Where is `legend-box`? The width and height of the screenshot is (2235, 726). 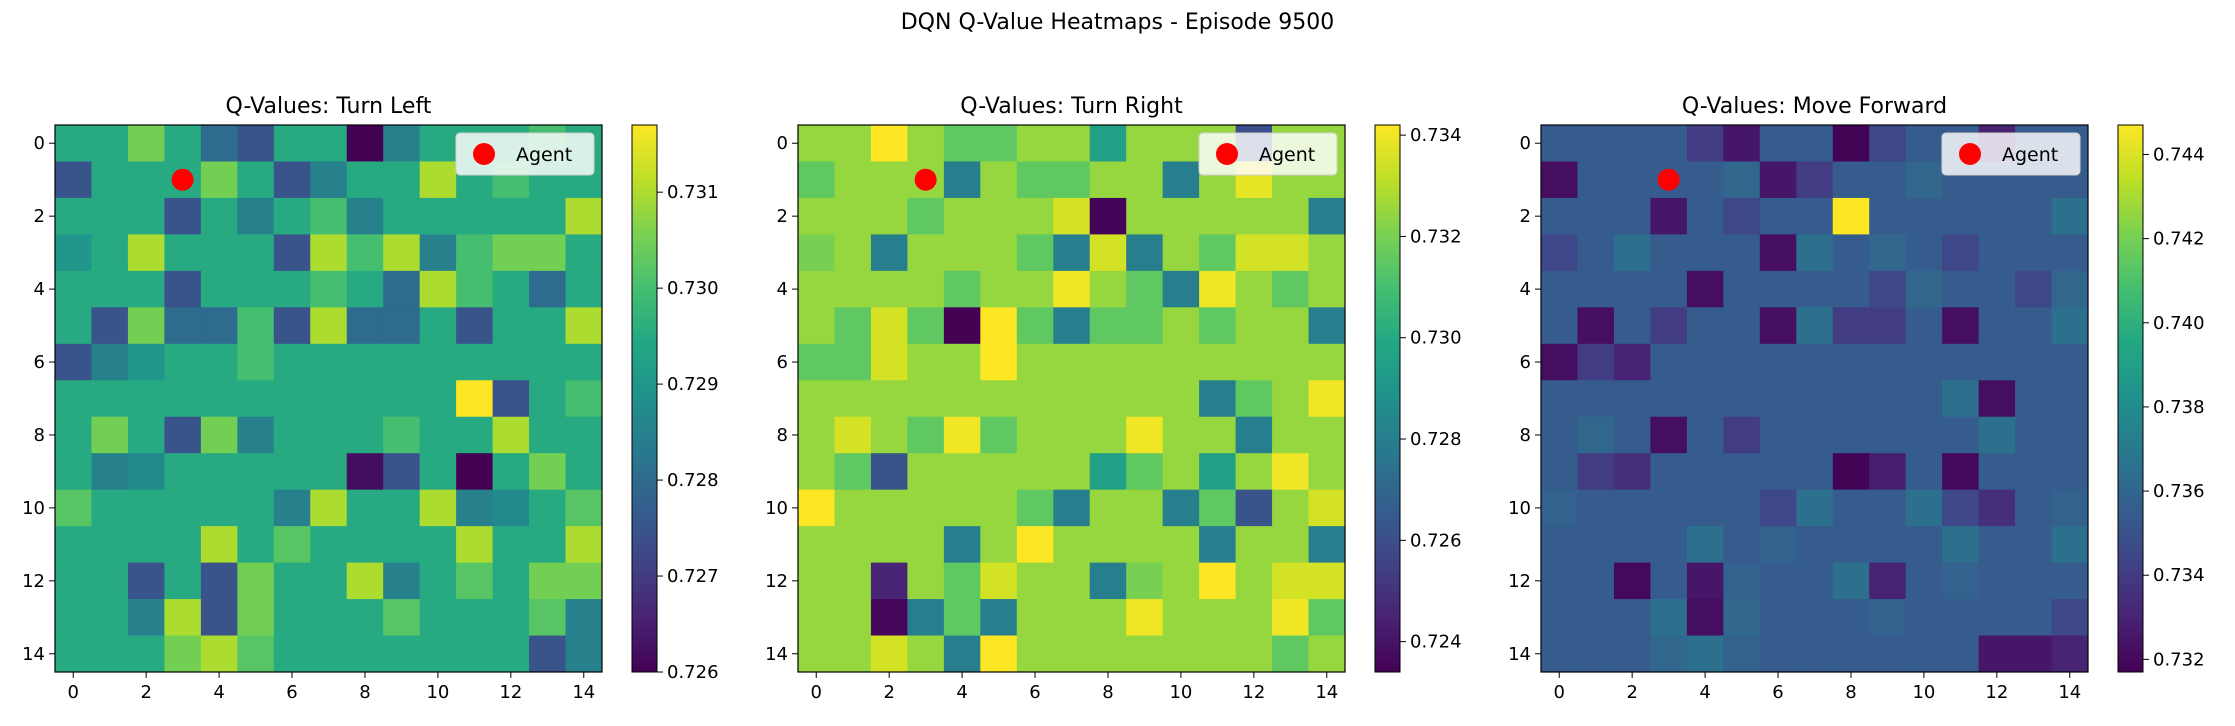
legend-box is located at coordinates (1268, 154).